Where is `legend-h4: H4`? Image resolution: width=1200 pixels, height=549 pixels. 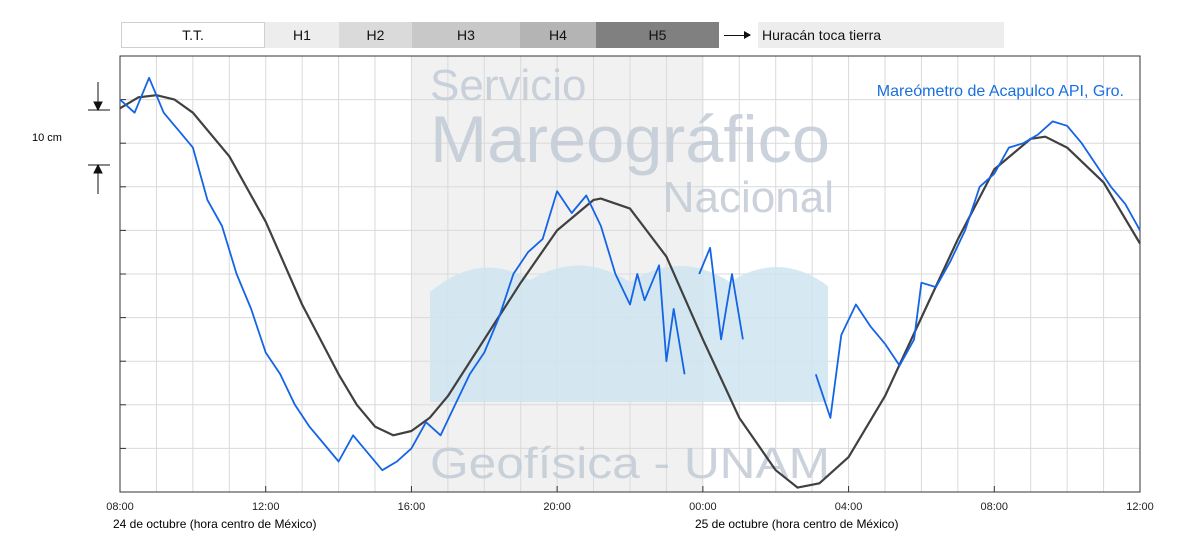 legend-h4: H4 is located at coordinates (558, 35).